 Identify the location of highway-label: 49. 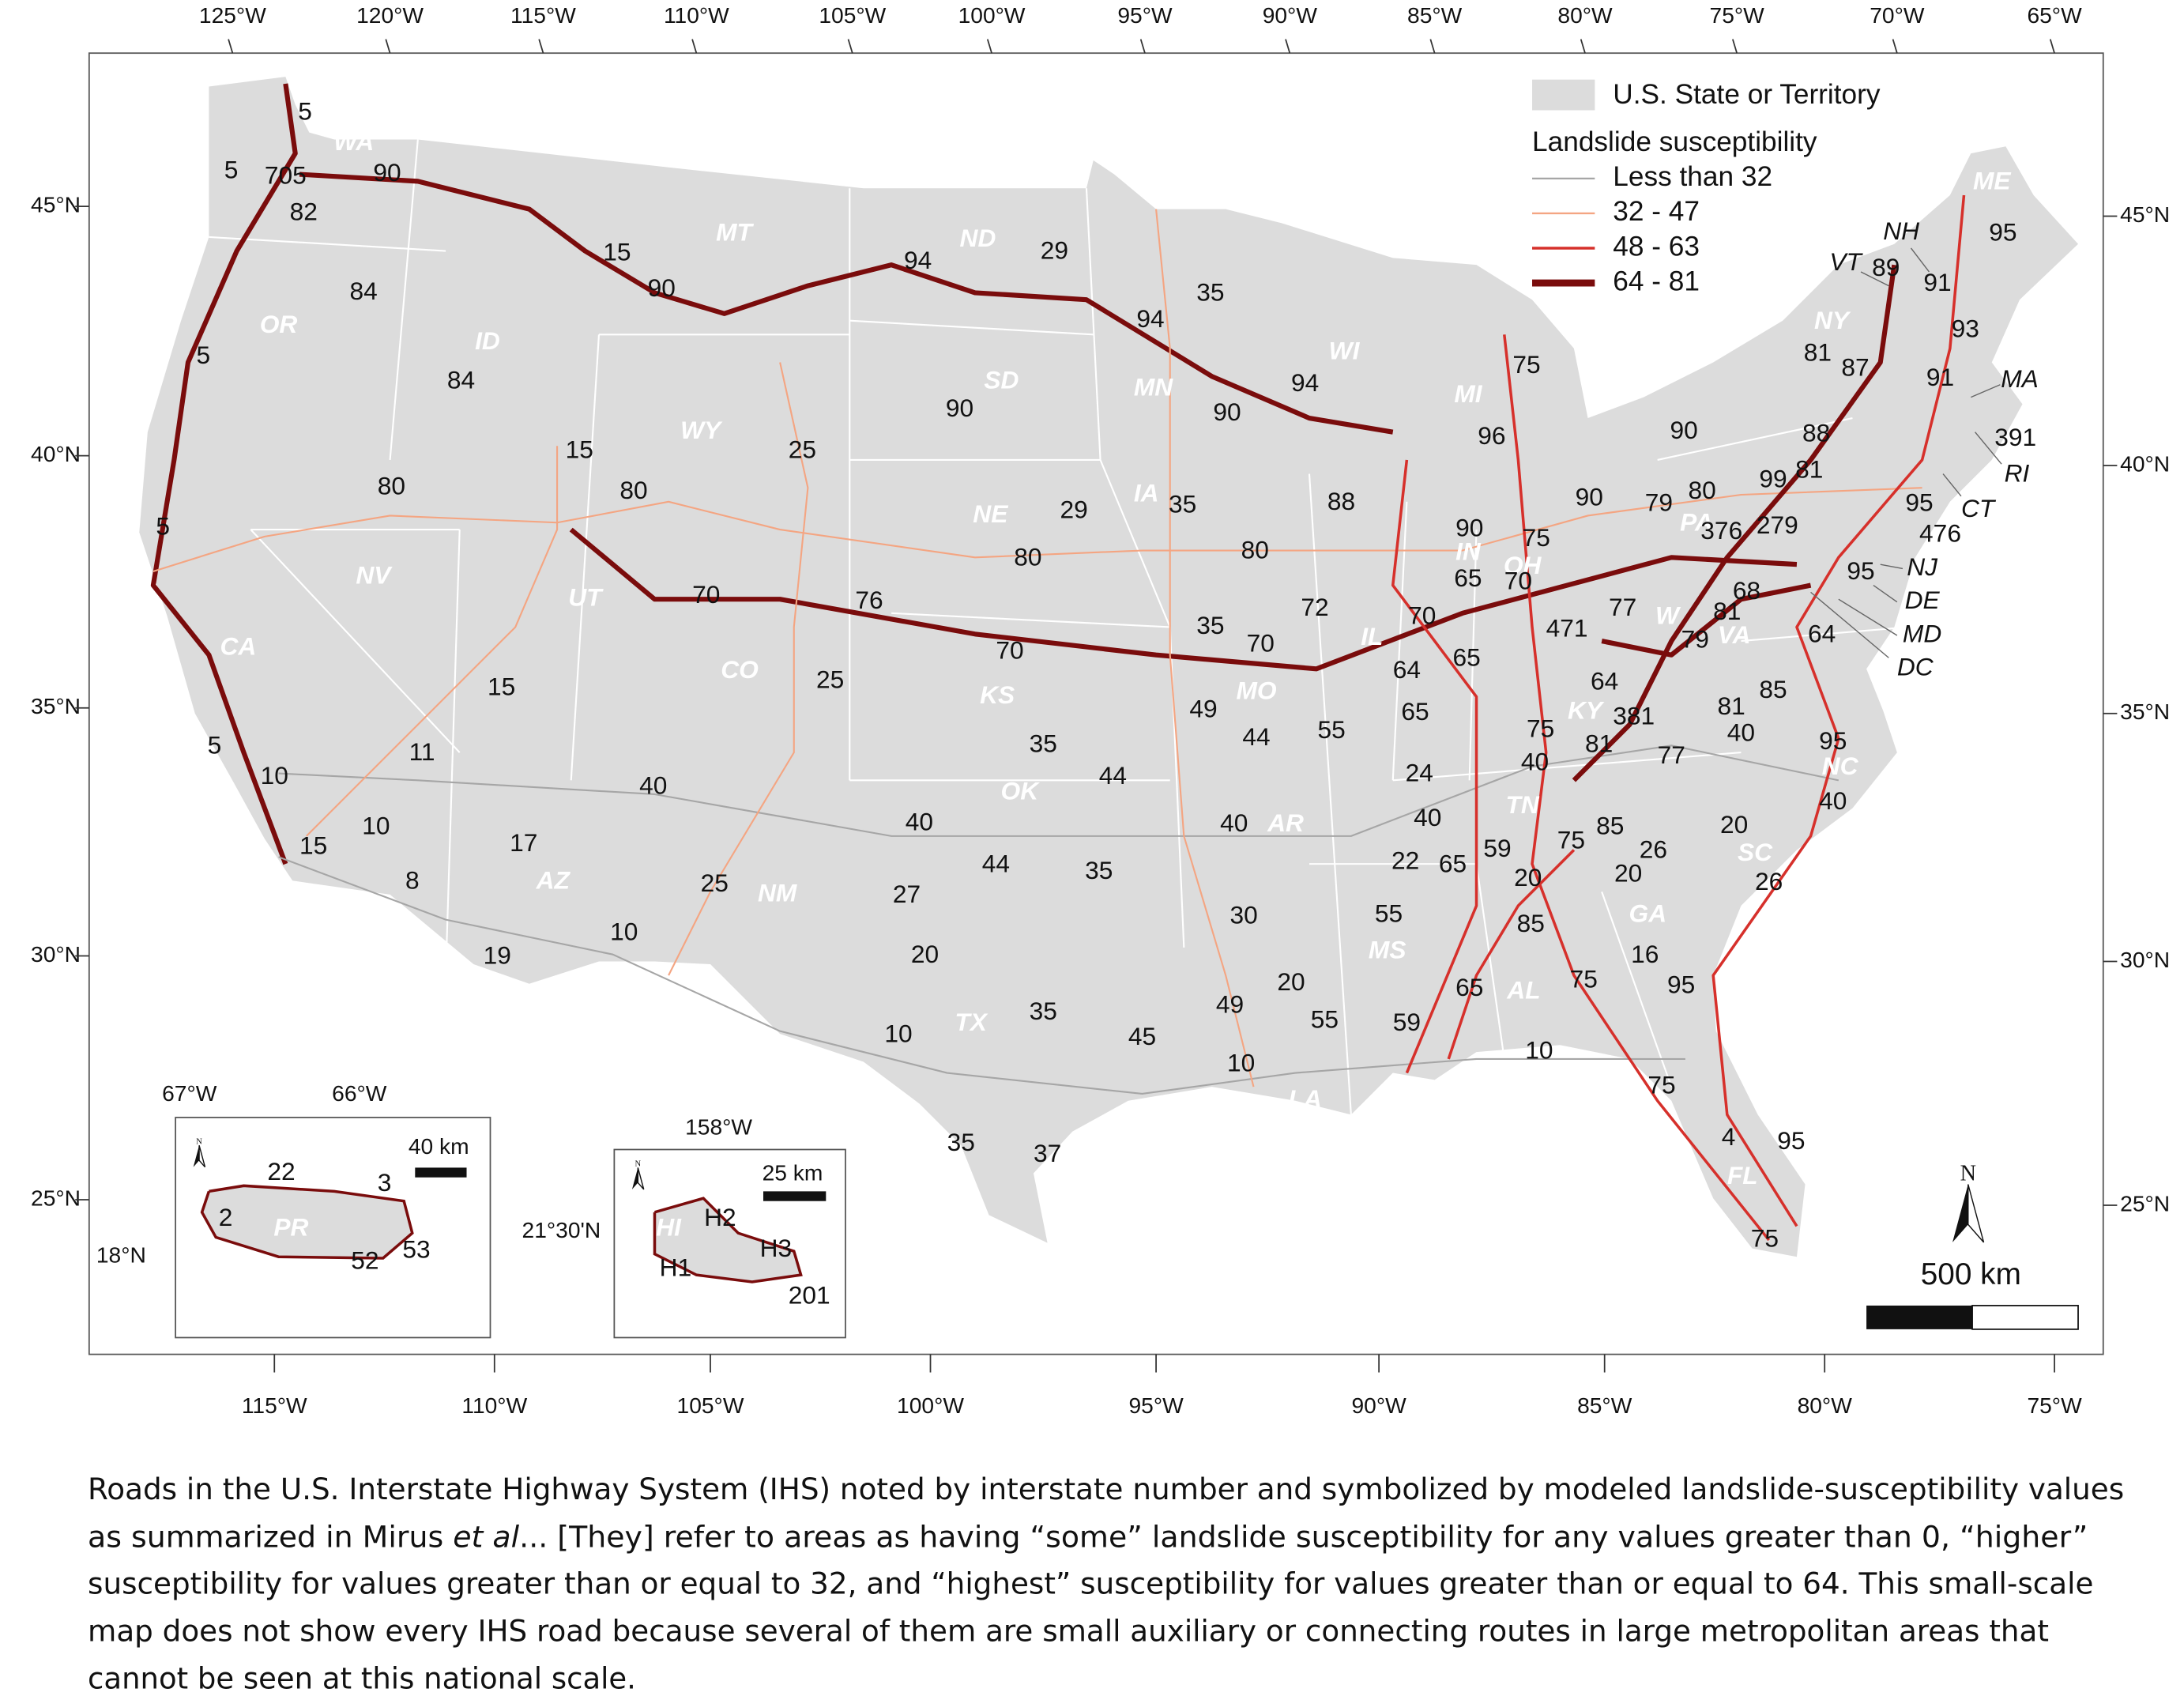
(1230, 1004).